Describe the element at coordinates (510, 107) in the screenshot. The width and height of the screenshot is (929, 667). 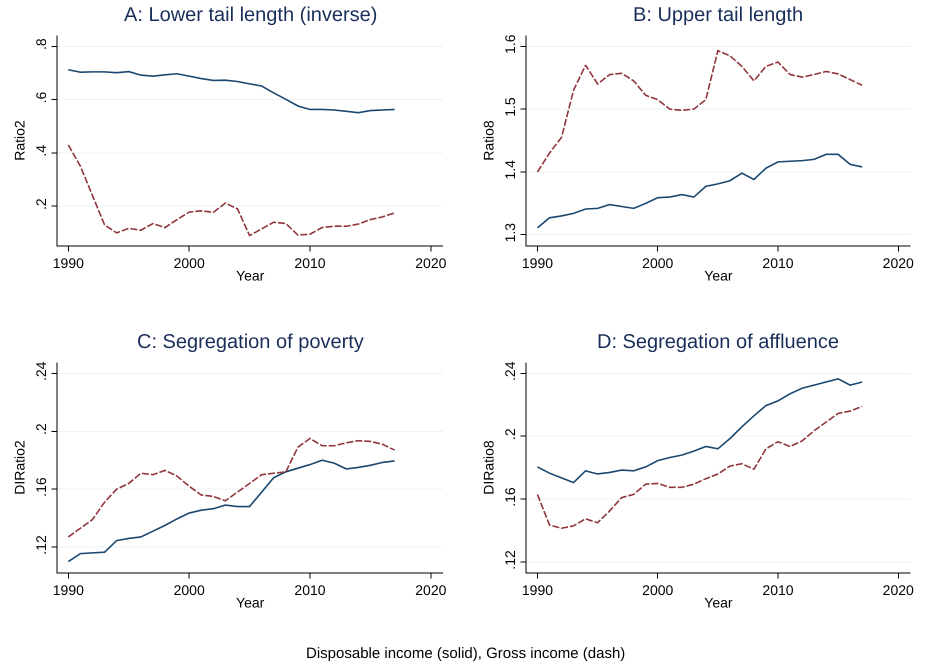
I see `y-tick-label: 1.5` at that location.